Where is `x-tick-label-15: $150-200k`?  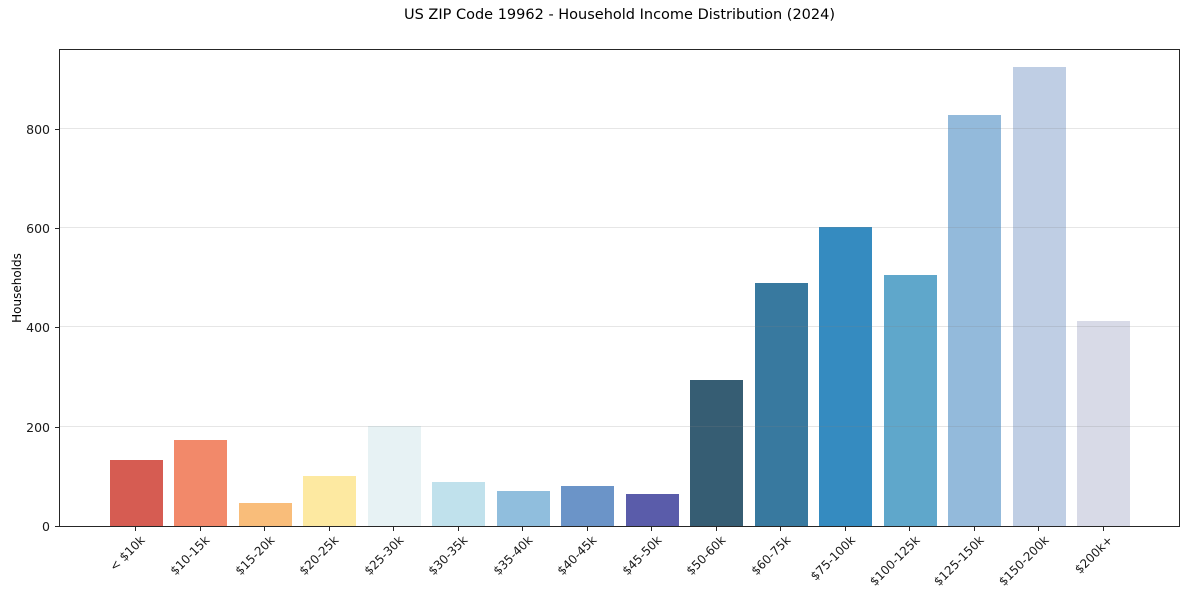 x-tick-label-15: $150-200k is located at coordinates (1023, 561).